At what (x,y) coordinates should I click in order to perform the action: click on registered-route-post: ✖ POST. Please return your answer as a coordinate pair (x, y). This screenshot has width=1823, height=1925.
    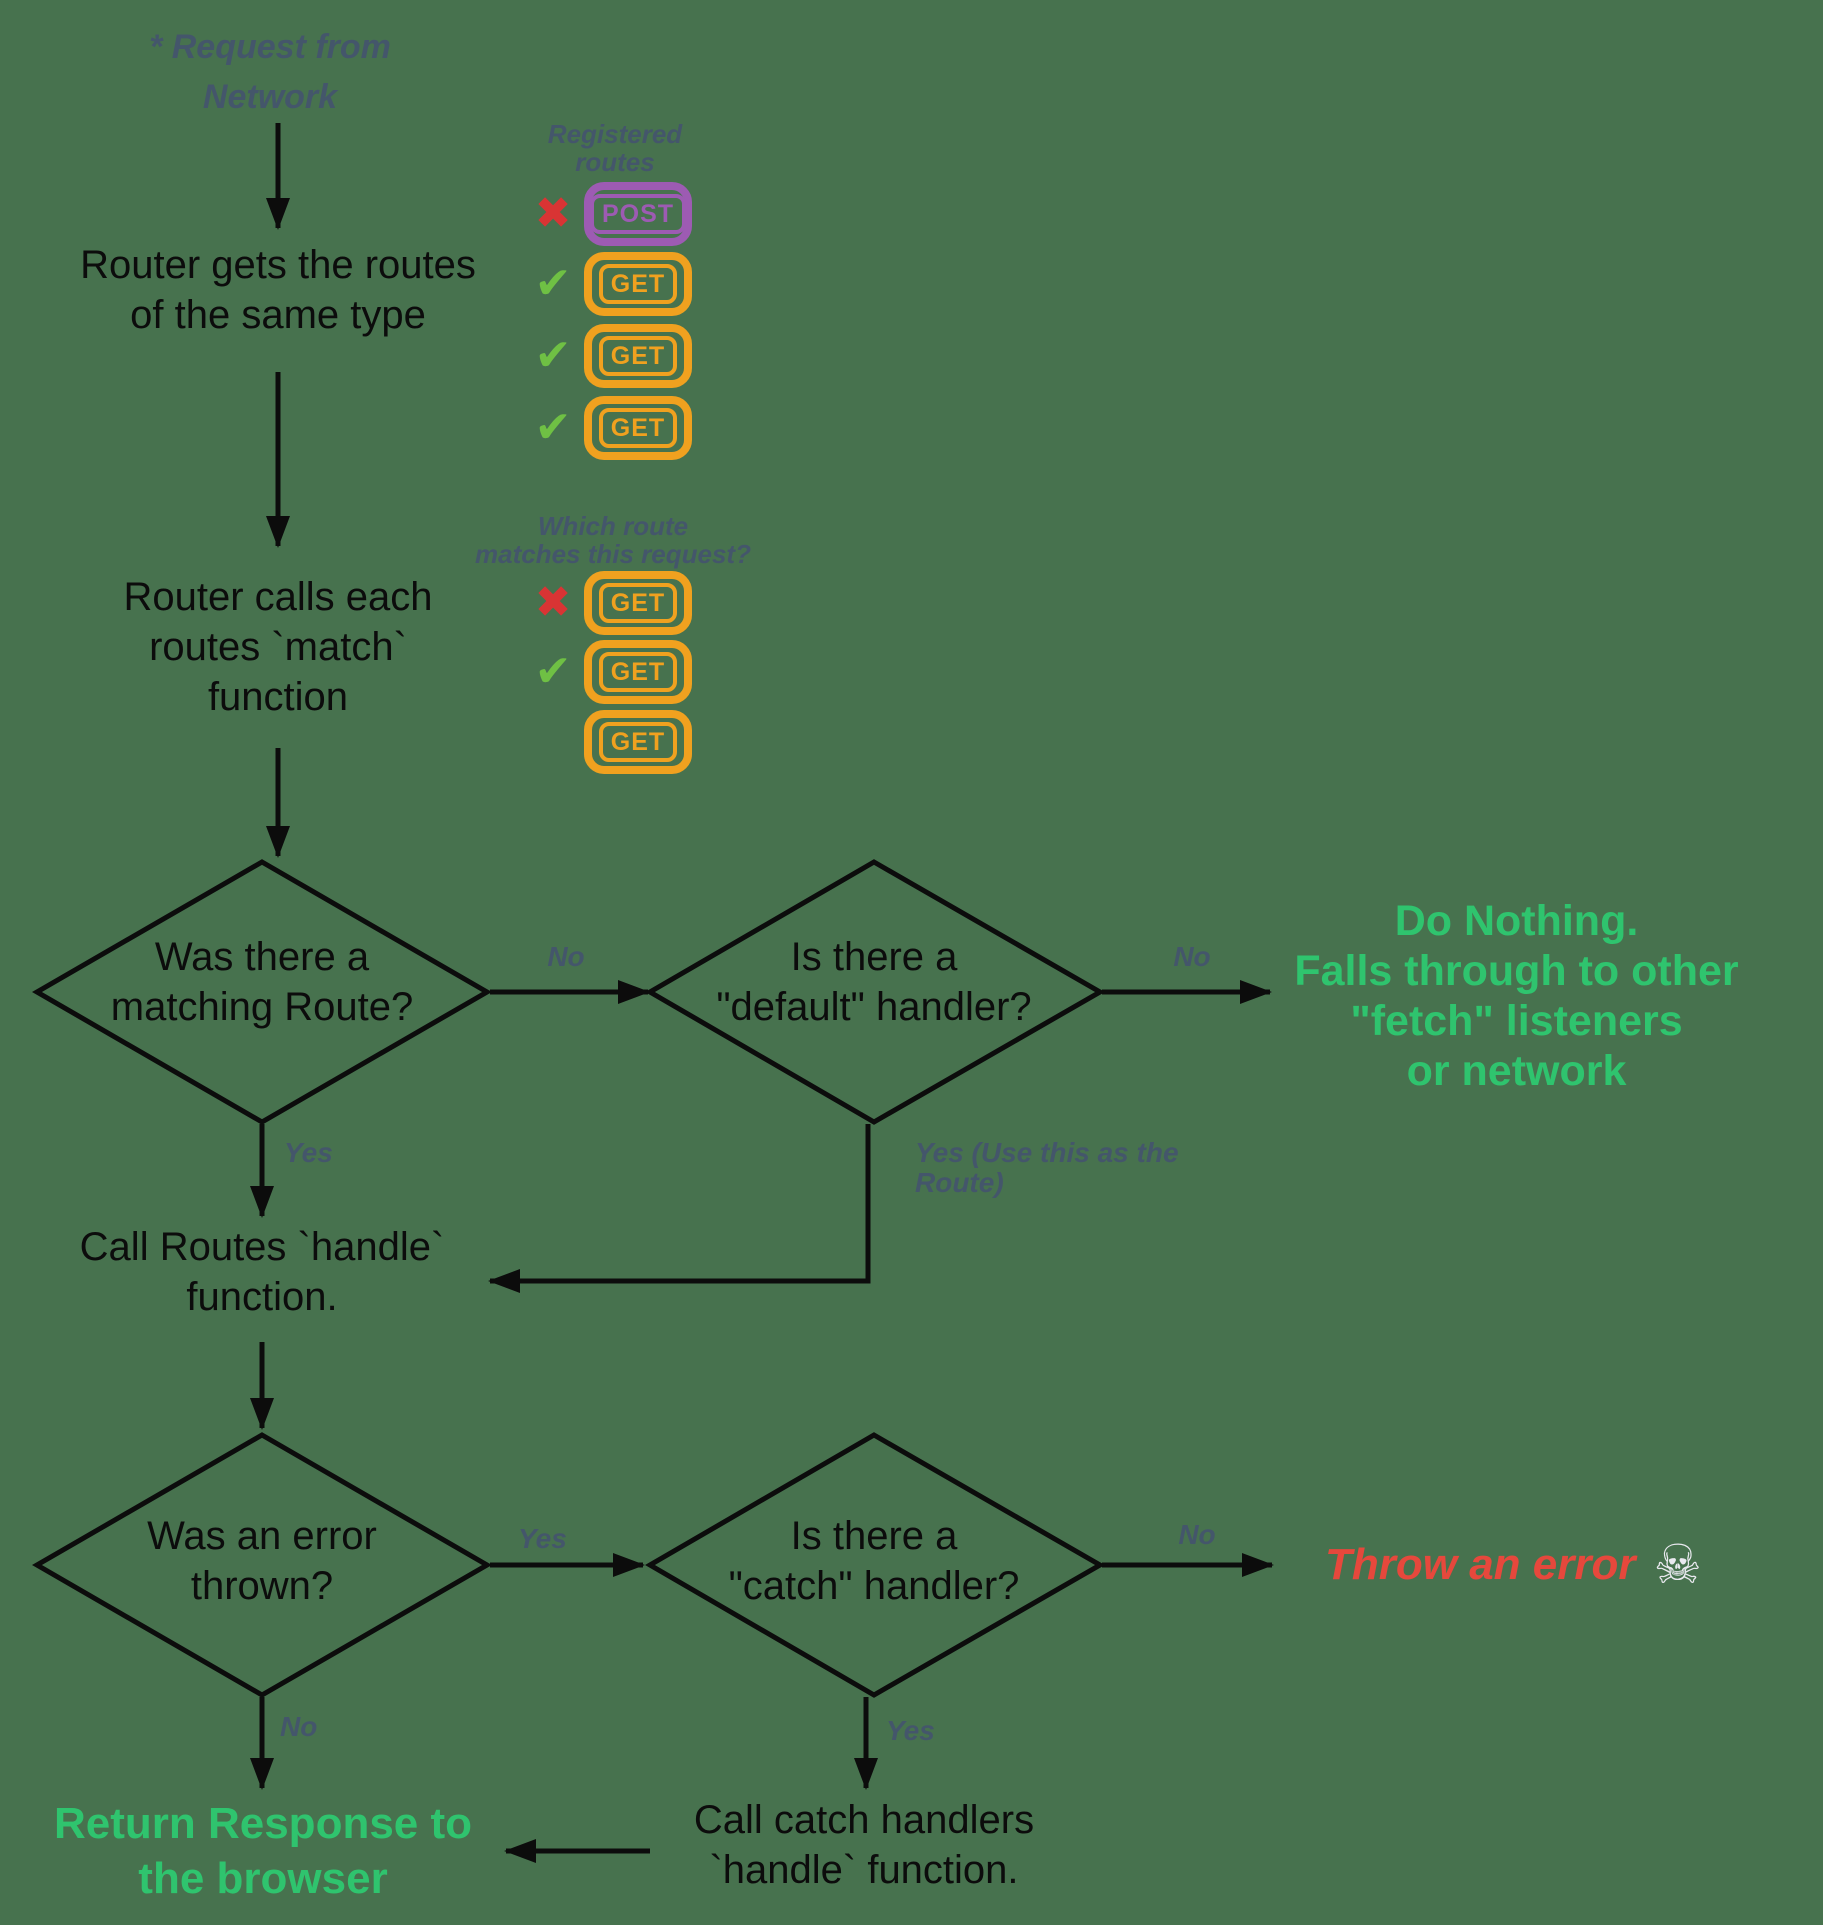
    Looking at the image, I should click on (610, 214).